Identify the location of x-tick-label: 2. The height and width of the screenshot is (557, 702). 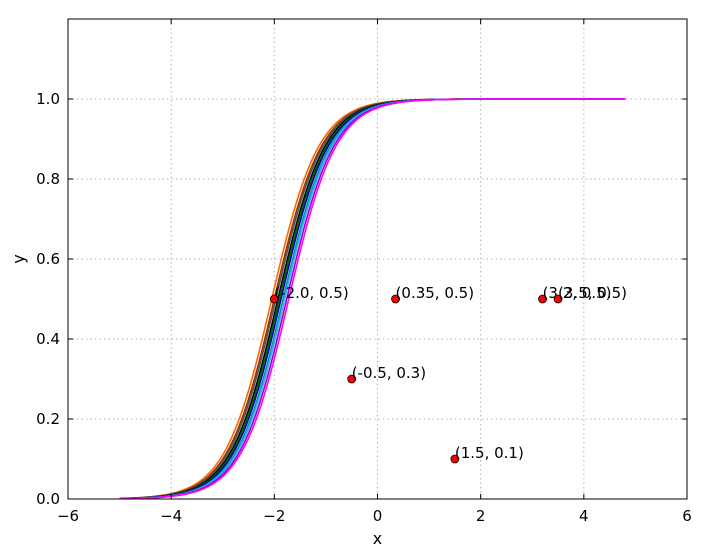
(481, 516).